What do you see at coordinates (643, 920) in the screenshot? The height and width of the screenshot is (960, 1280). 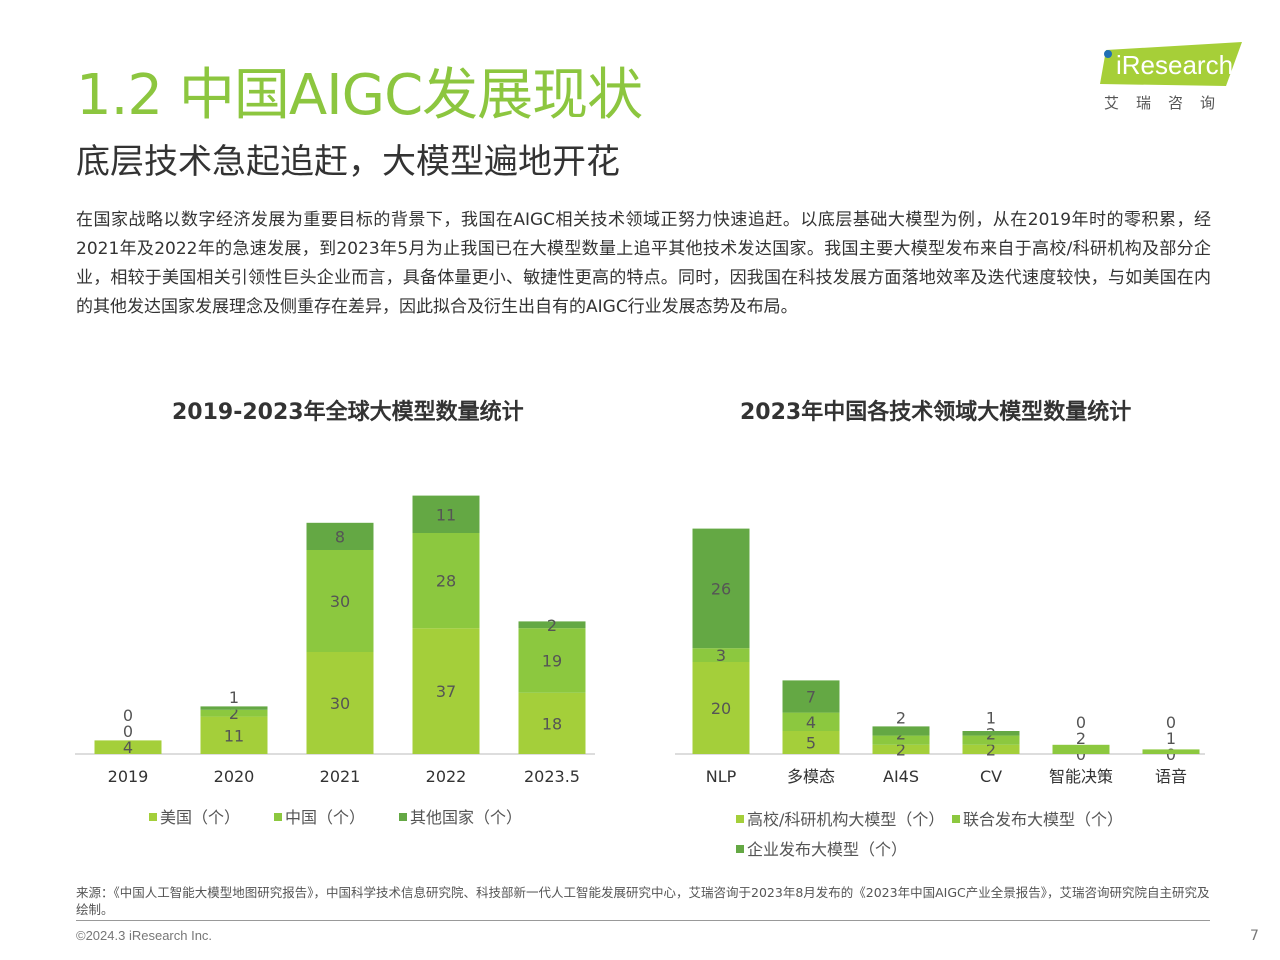 I see `footer-divider` at bounding box center [643, 920].